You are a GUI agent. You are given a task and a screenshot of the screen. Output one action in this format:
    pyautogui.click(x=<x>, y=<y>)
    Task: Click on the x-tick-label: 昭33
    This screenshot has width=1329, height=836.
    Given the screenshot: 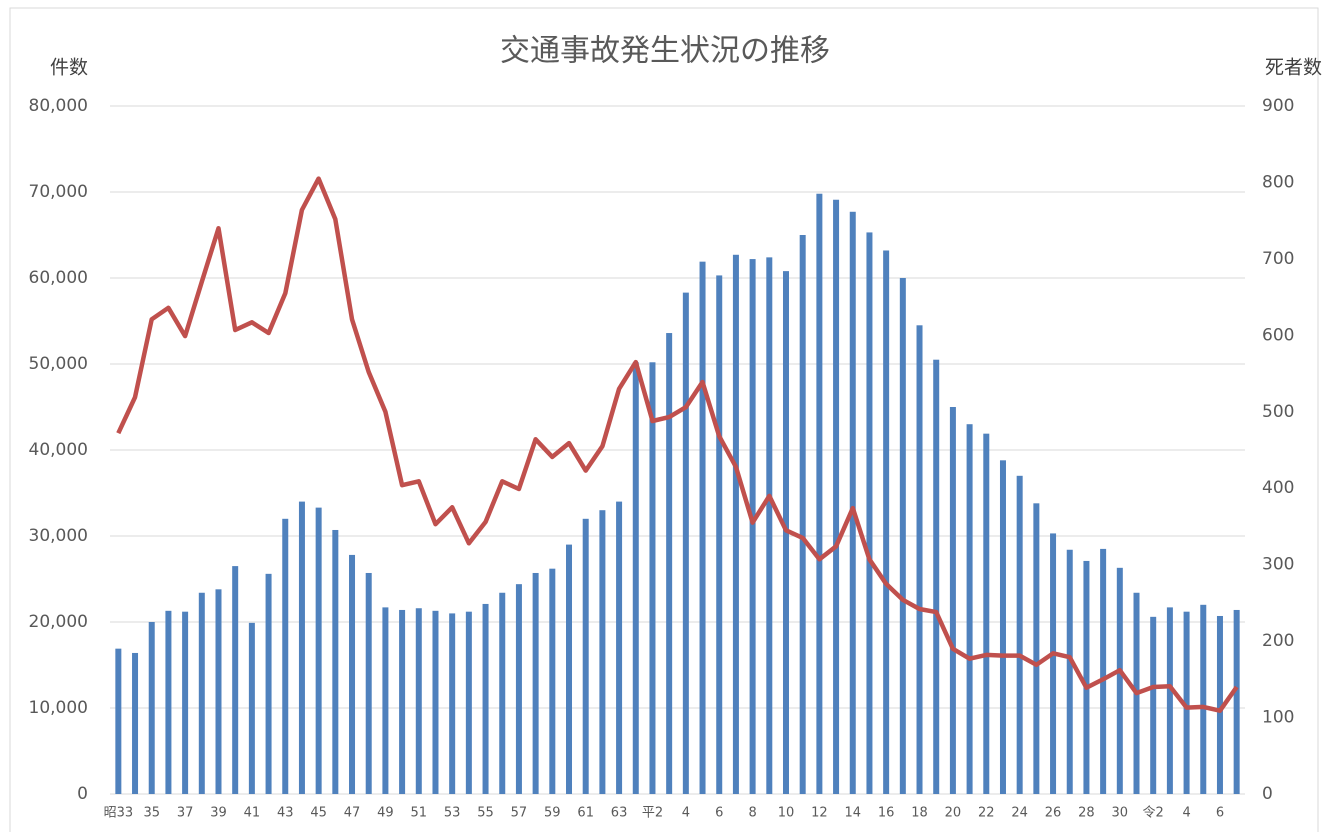 What is the action you would take?
    pyautogui.click(x=119, y=813)
    